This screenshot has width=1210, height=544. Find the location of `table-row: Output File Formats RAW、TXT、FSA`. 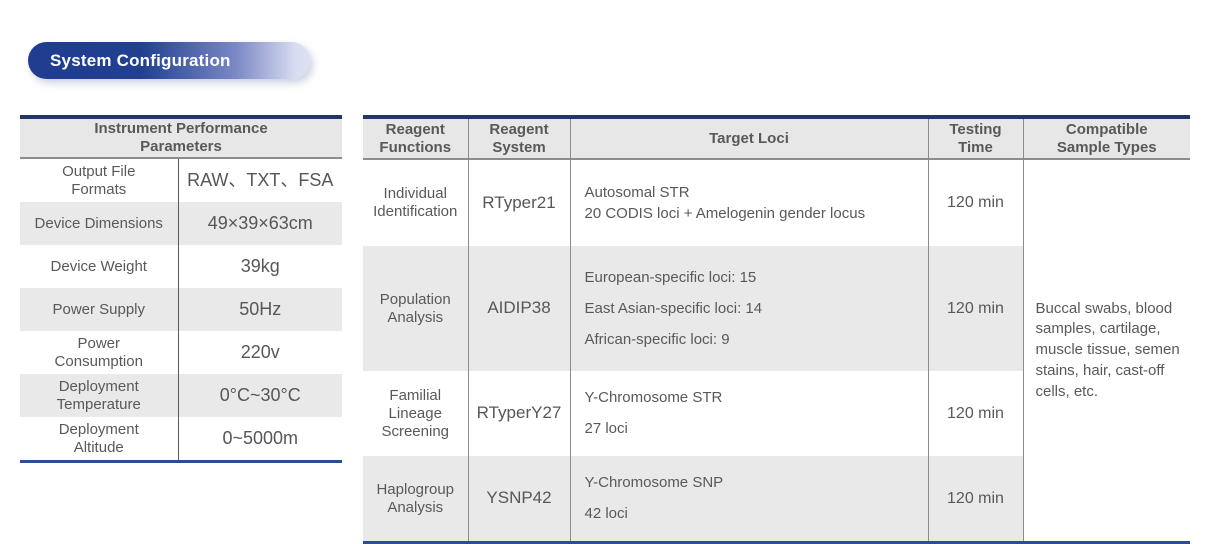

table-row: Output File Formats RAW、TXT、FSA is located at coordinates (181, 180).